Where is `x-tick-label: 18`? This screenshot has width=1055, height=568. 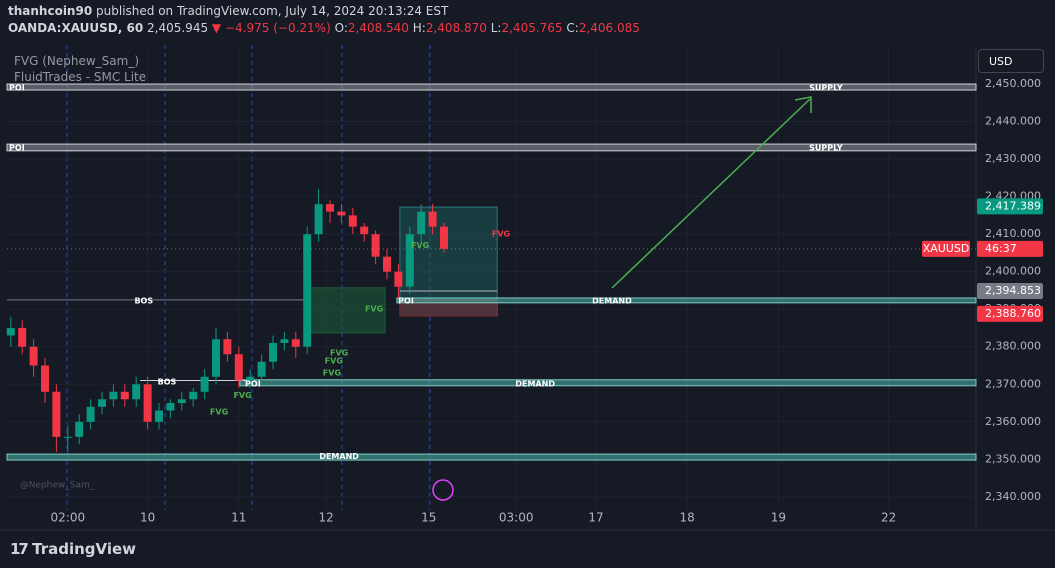
x-tick-label: 18 is located at coordinates (687, 518).